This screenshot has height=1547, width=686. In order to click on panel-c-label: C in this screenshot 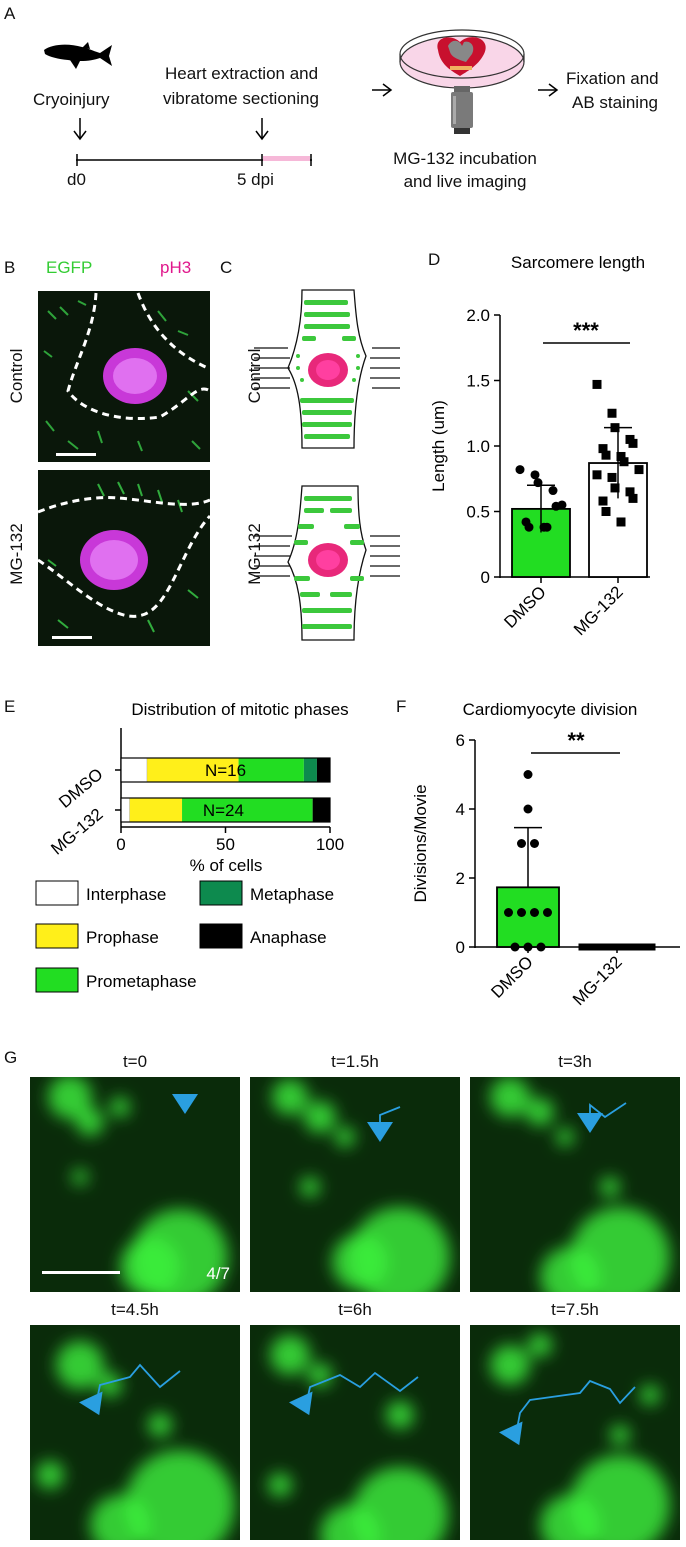, I will do `click(226, 267)`.